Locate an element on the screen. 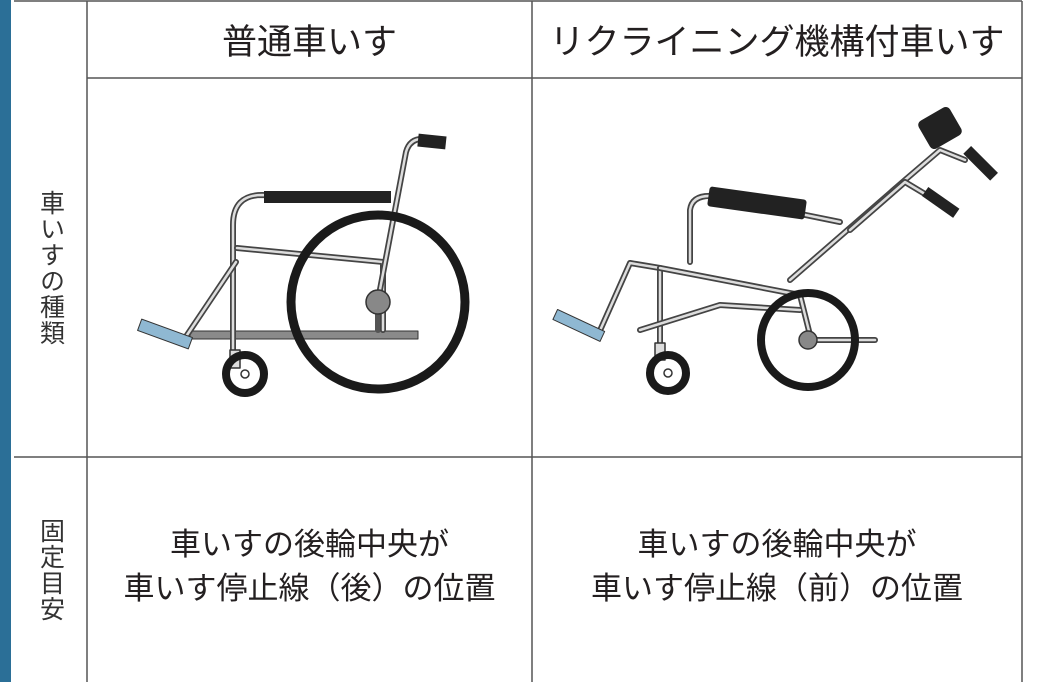  row-label-cell: 固定目安 is located at coordinates (50, 569).